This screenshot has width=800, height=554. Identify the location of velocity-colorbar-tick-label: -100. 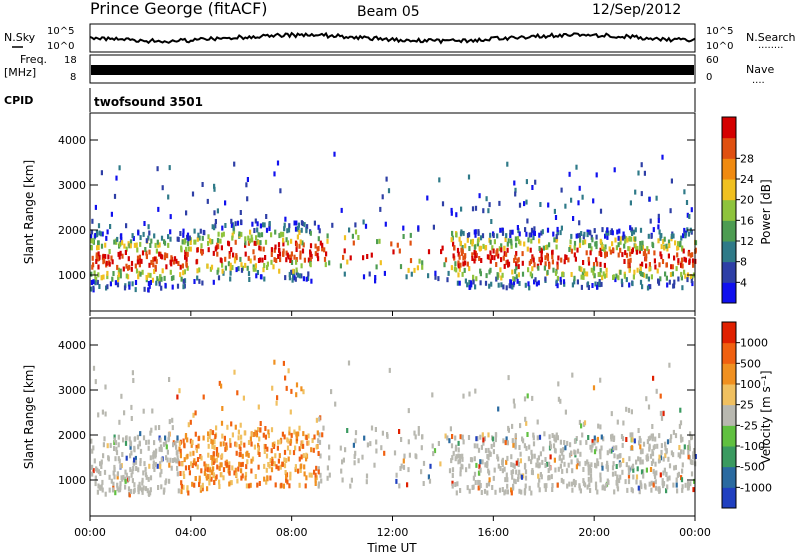
(752, 446).